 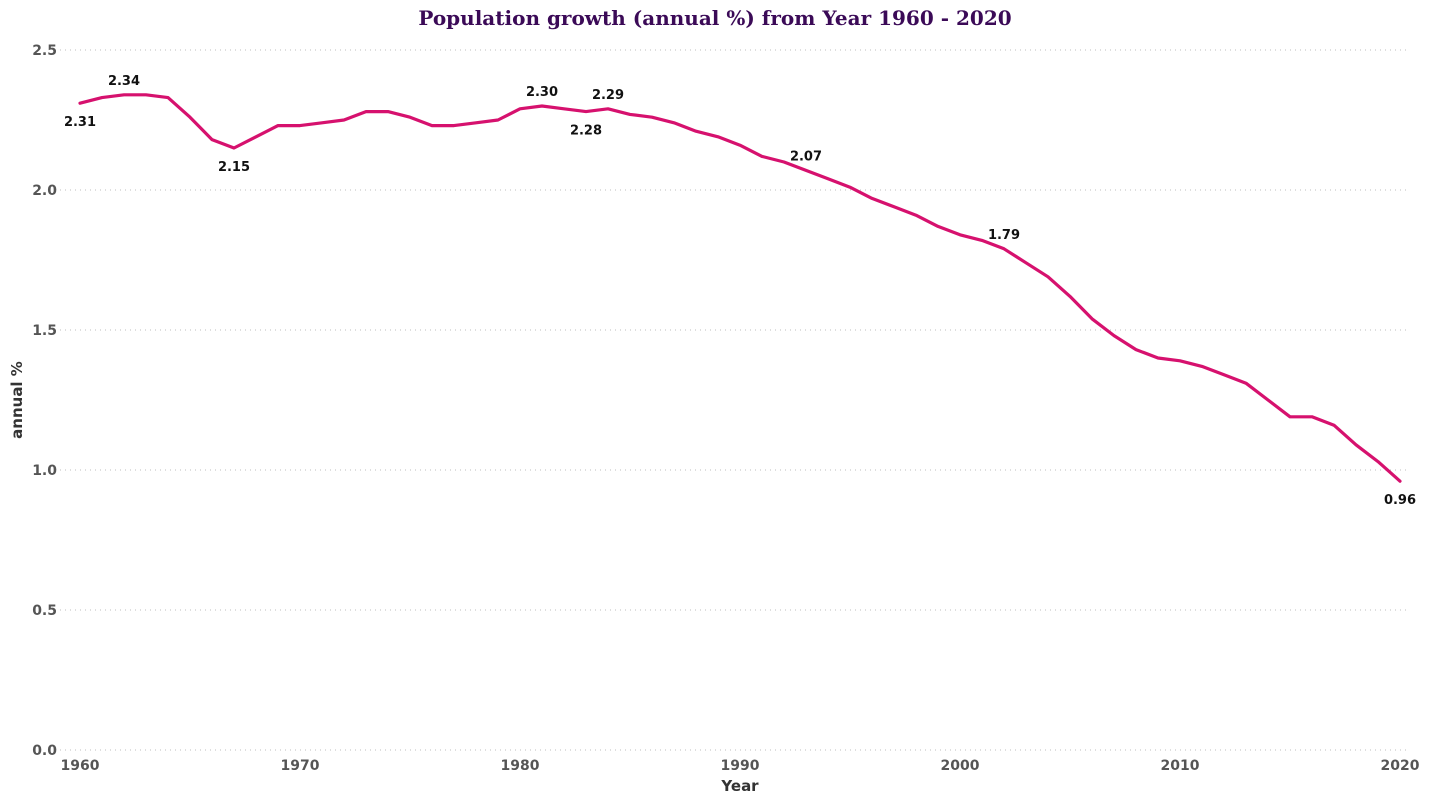 What do you see at coordinates (300, 766) in the screenshot?
I see `x-tick-label: 1970` at bounding box center [300, 766].